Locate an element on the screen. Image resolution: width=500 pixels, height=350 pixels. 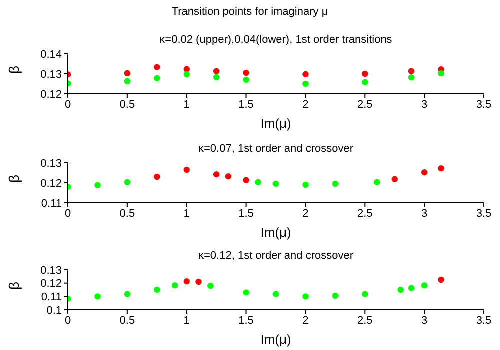
chart-title: κ=0.07, 1st order and crossover is located at coordinates (276, 149).